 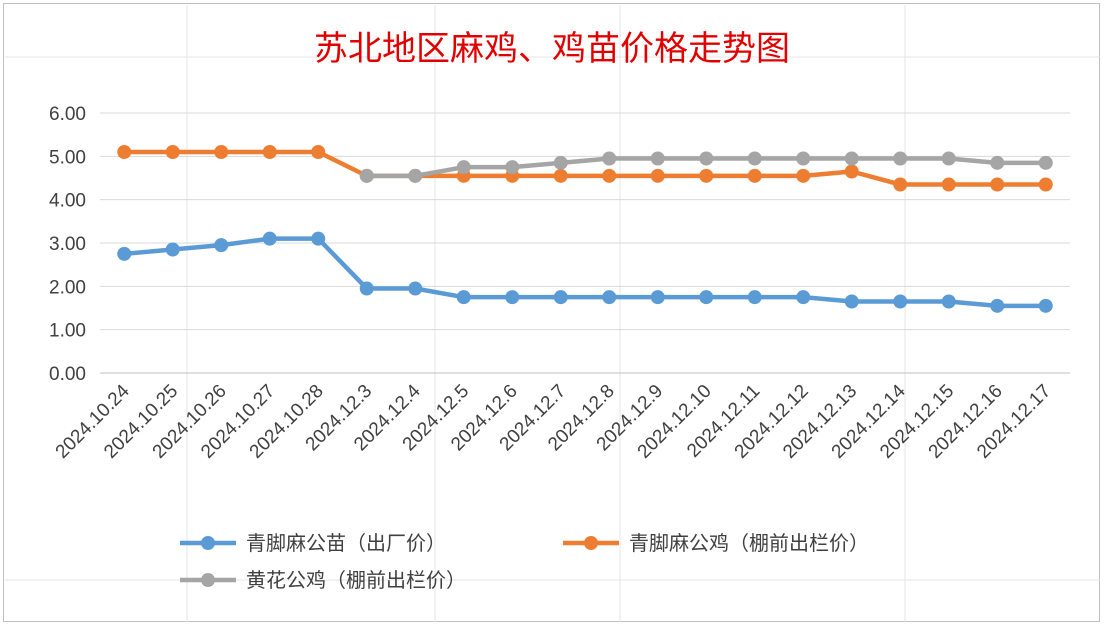 I want to click on y-tick-label: 6.00, so click(x=67, y=114).